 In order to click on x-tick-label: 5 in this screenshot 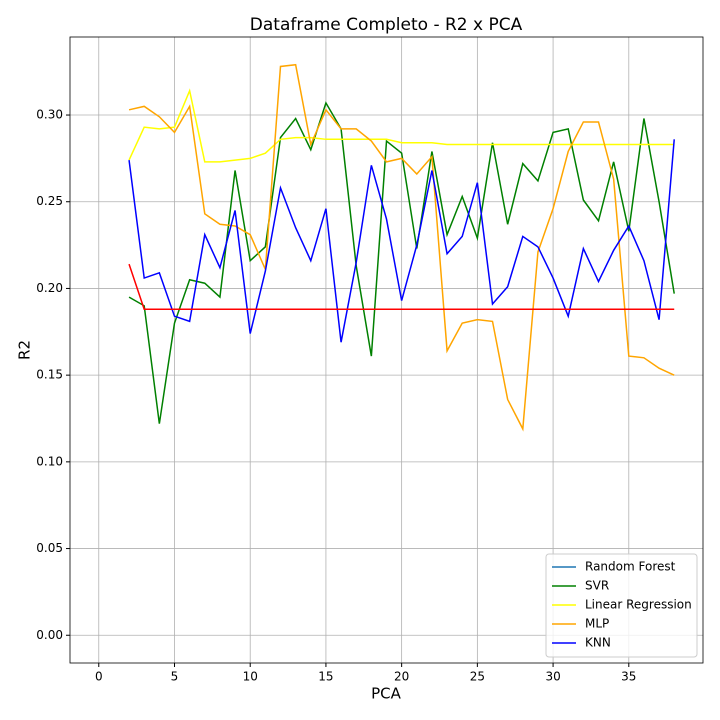, I will do `click(175, 677)`.